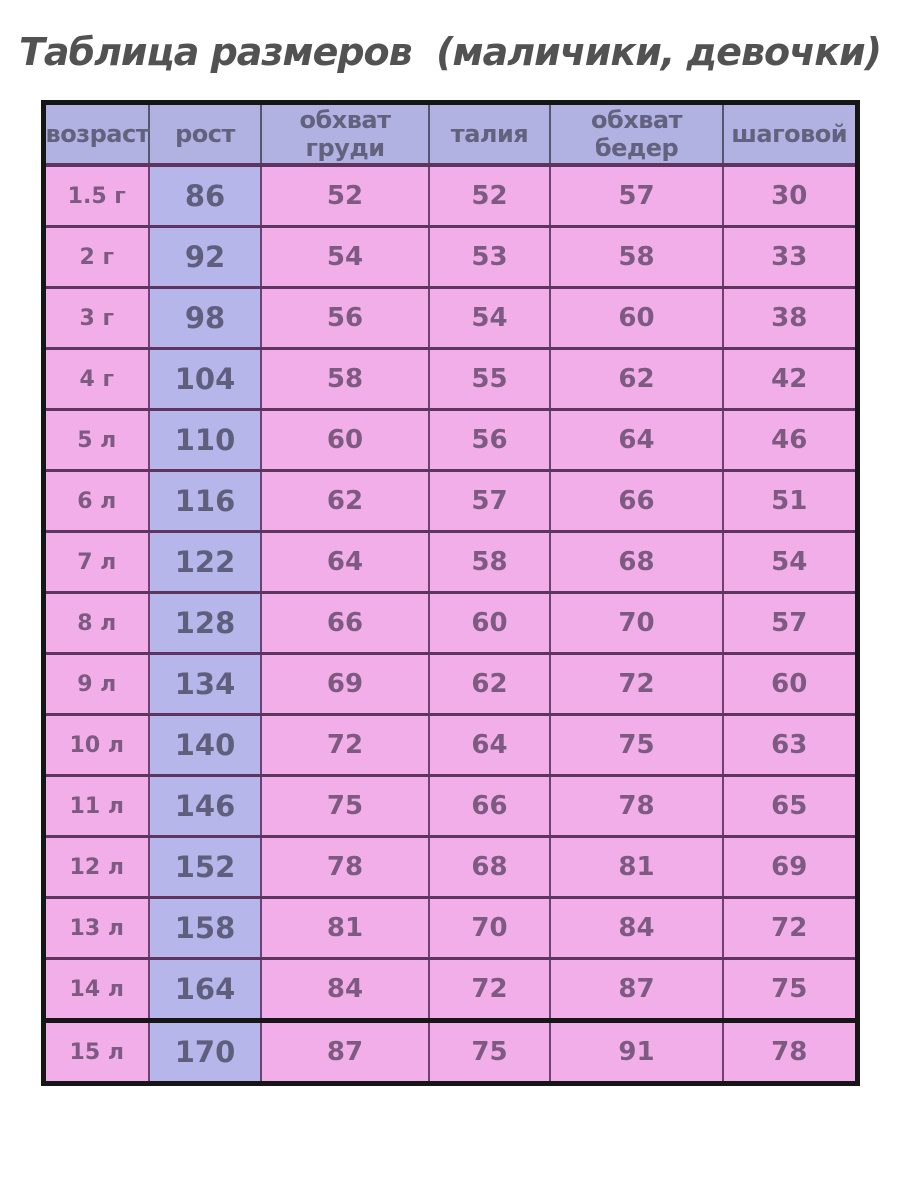  What do you see at coordinates (344, 500) in the screenshot?
I see `cell-chest: 62` at bounding box center [344, 500].